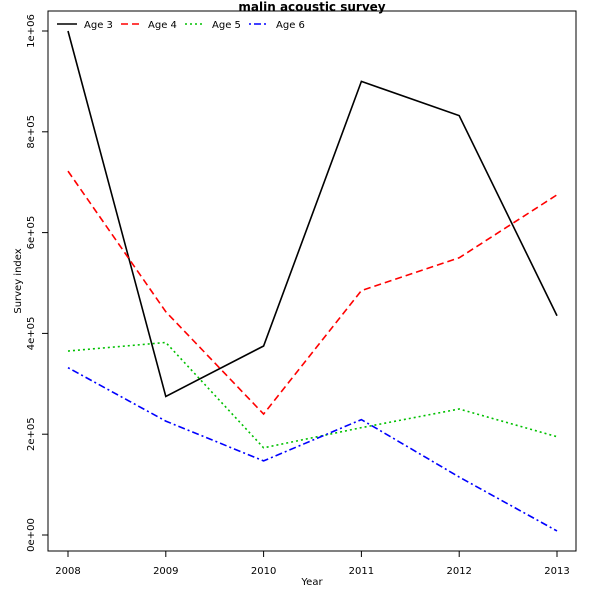  What do you see at coordinates (31, 434) in the screenshot?
I see `y-tick-label: 2e+05` at bounding box center [31, 434].